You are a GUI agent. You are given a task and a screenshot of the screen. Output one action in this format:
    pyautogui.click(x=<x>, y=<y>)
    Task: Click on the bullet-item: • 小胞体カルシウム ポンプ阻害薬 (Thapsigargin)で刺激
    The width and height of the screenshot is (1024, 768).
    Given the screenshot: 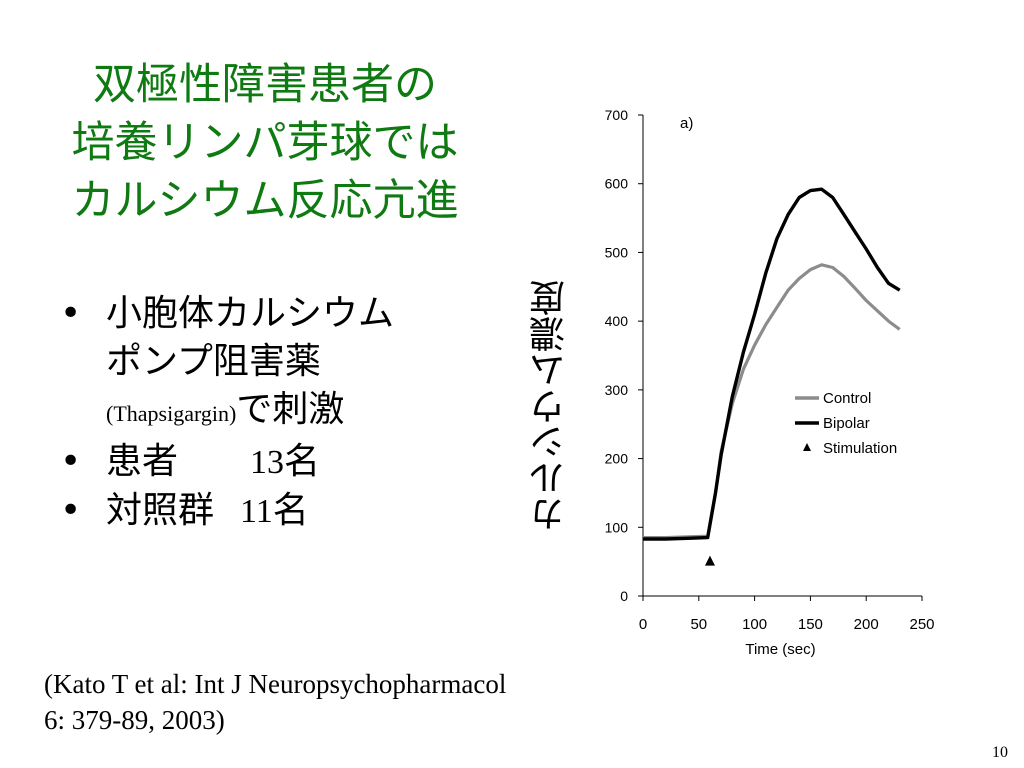 What is the action you would take?
    pyautogui.click(x=280, y=364)
    